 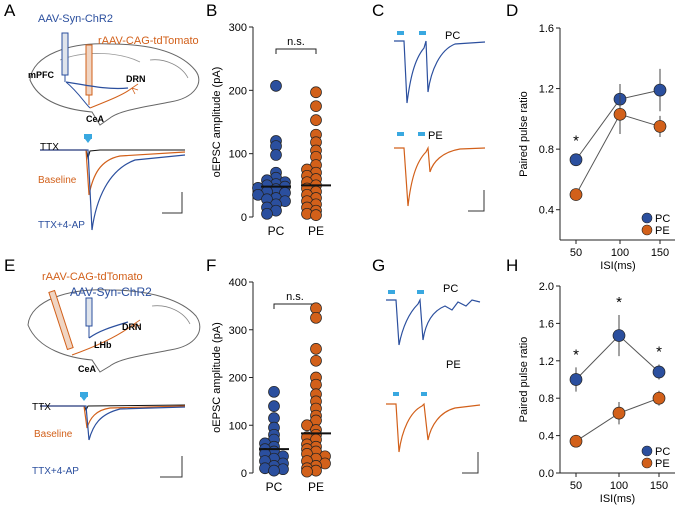 What do you see at coordinates (88, 136) in the screenshot?
I see `stim-marker-a` at bounding box center [88, 136].